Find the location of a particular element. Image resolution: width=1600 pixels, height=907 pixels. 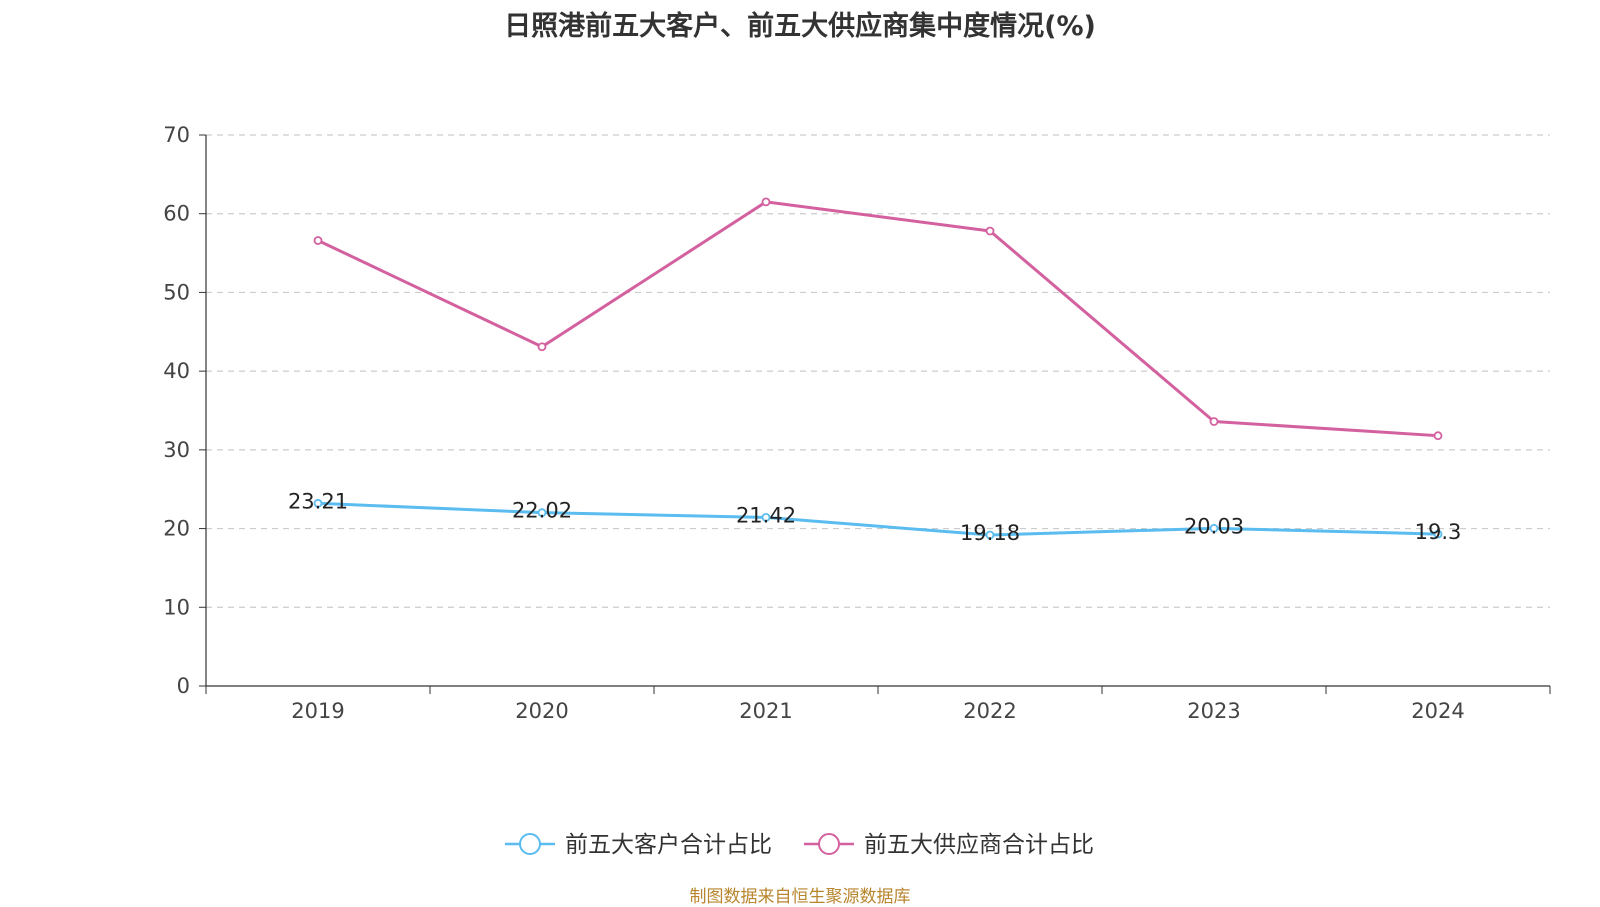

data-label: 19.3 is located at coordinates (1438, 532).